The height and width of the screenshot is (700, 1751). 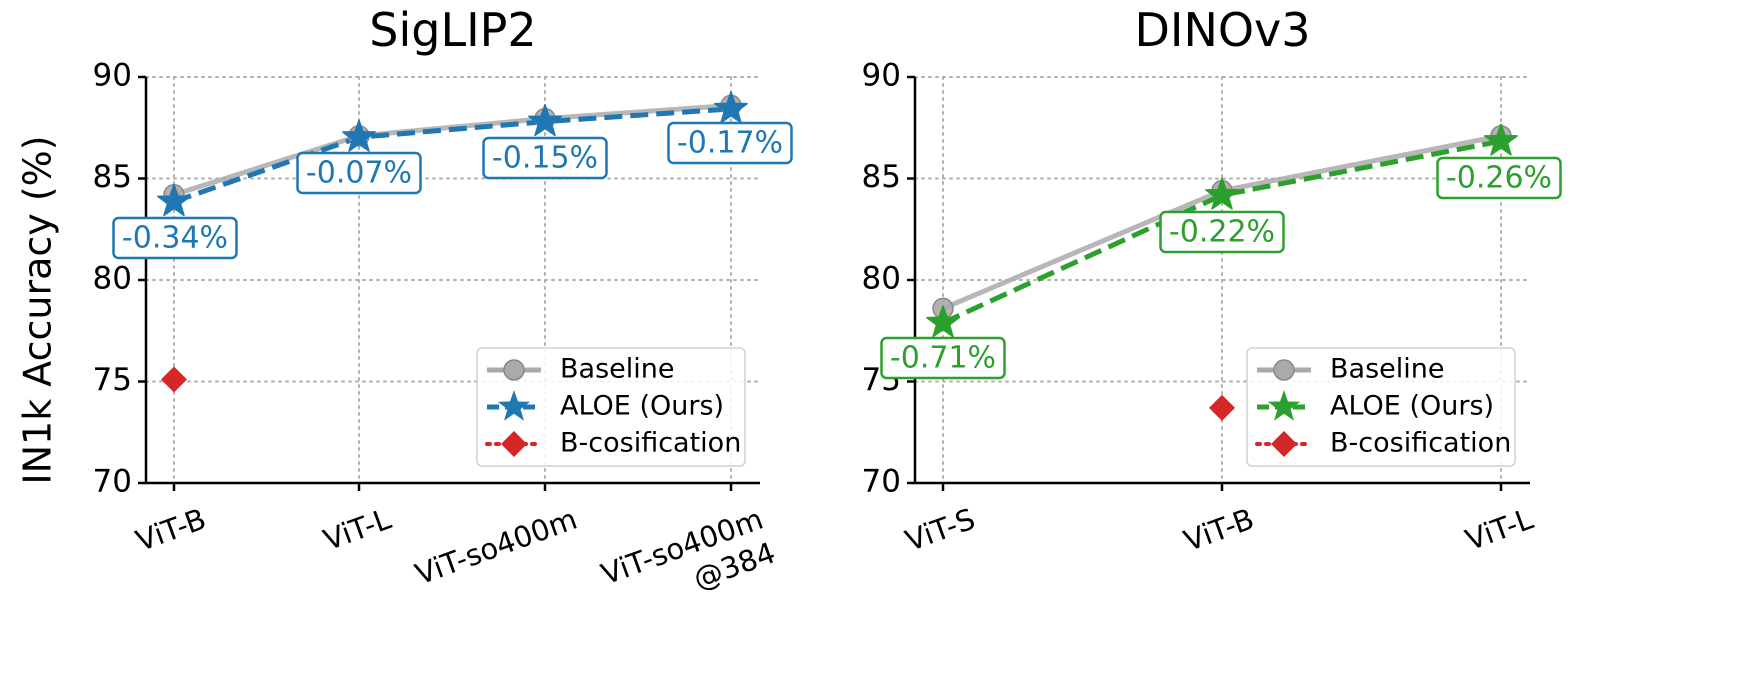 I want to click on x-tick-label: ViT-S, so click(x=940, y=530).